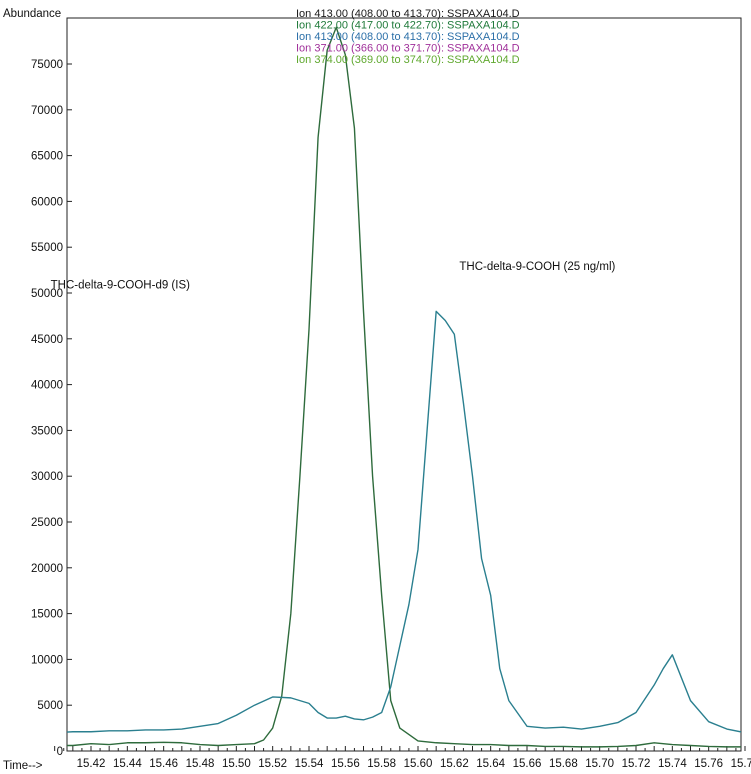 The image size is (751, 774). I want to click on x-tick-label: 15.58, so click(381, 764).